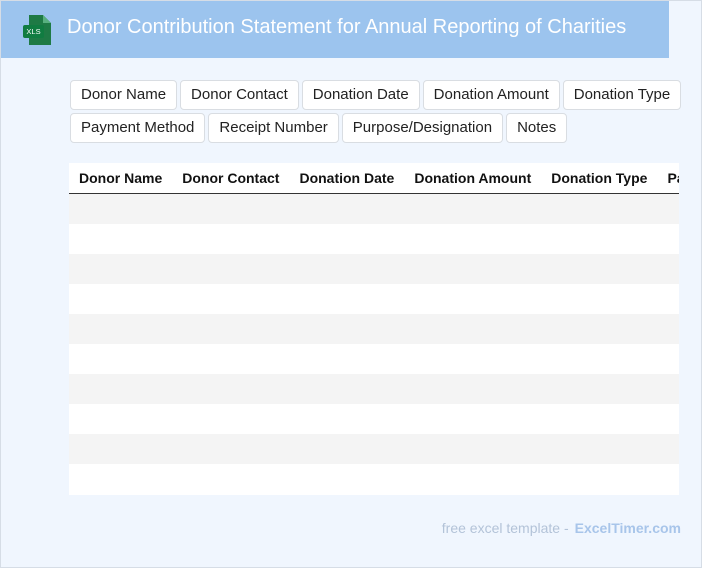 This screenshot has width=702, height=568. Describe the element at coordinates (121, 178) in the screenshot. I see `column-header: Donor Name` at that location.